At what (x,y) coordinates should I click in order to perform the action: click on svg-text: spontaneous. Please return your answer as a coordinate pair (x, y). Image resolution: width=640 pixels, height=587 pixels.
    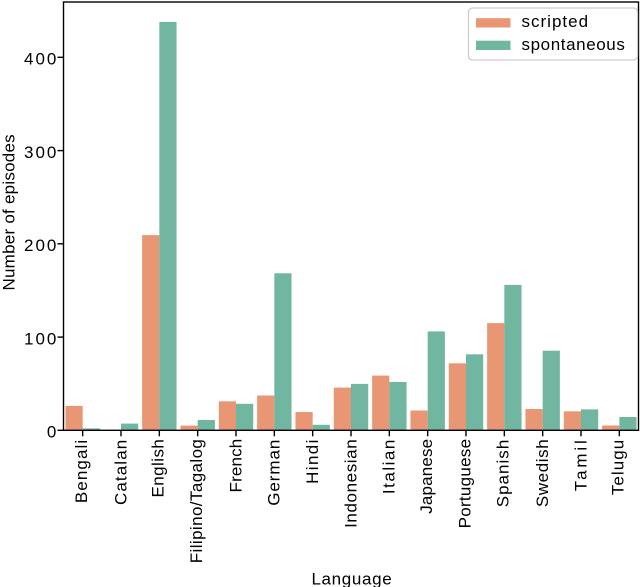
    Looking at the image, I should click on (574, 44).